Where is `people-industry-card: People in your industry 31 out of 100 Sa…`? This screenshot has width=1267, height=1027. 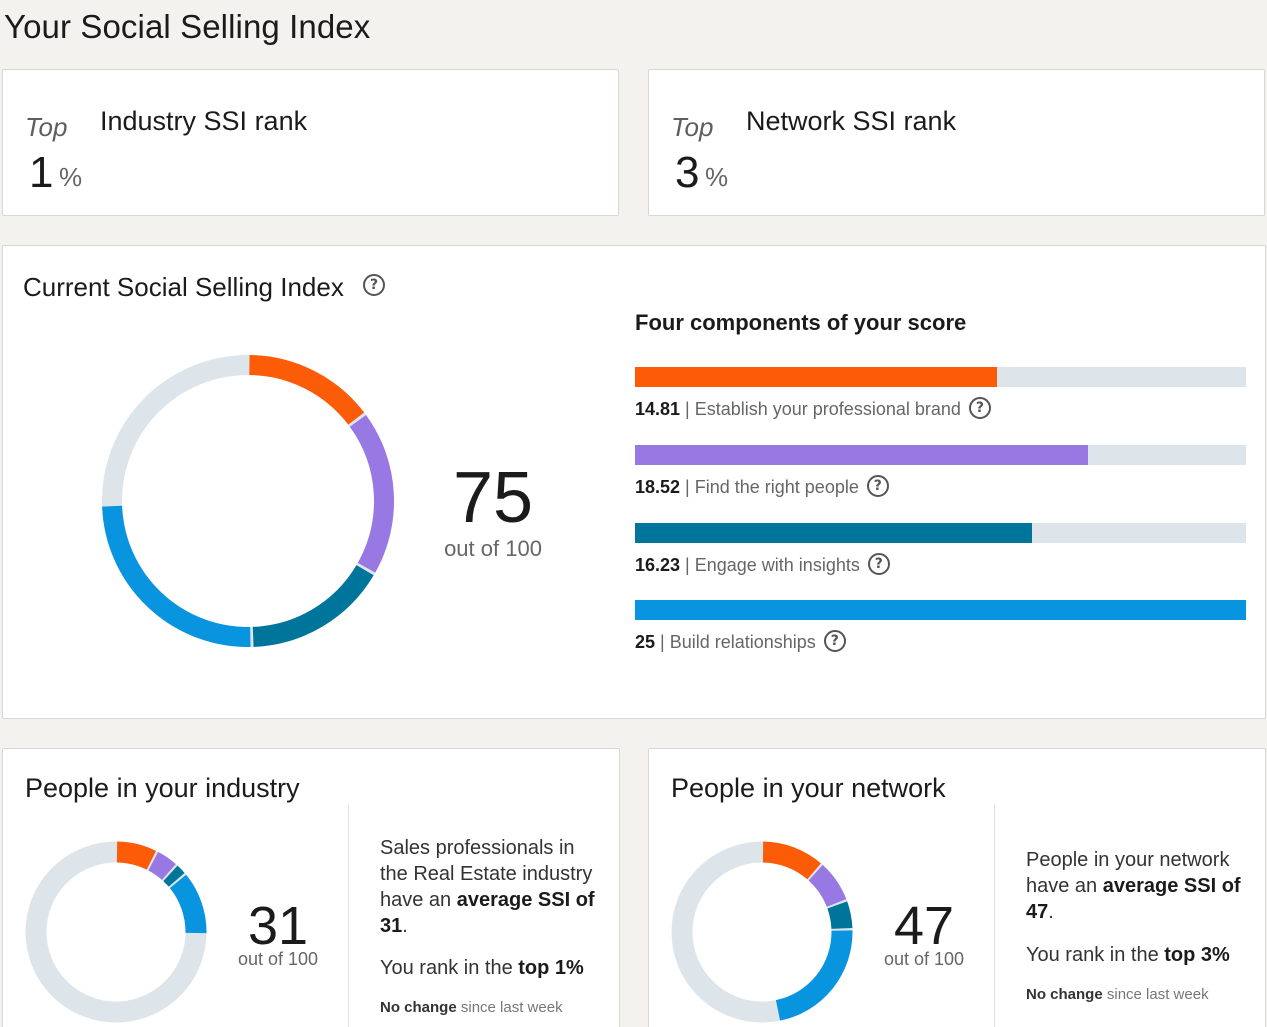
people-industry-card: People in your industry 31 out of 100 Sa… is located at coordinates (311, 887).